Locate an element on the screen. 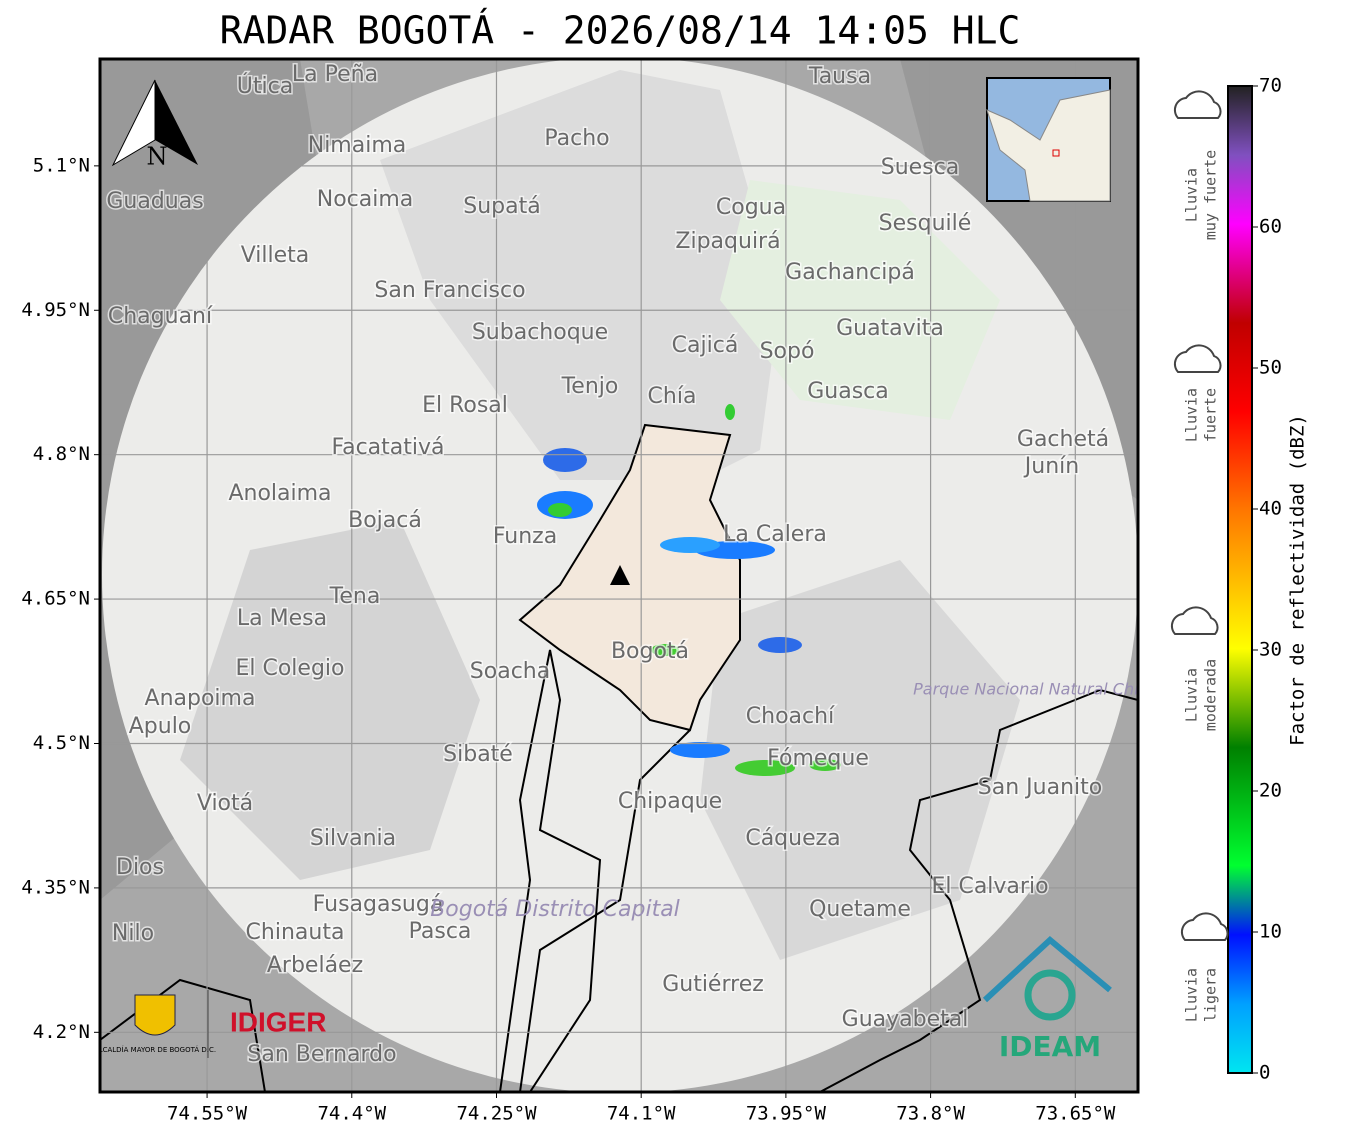 This screenshot has height=1143, width=1349. place-label: La Peña is located at coordinates (335, 74).